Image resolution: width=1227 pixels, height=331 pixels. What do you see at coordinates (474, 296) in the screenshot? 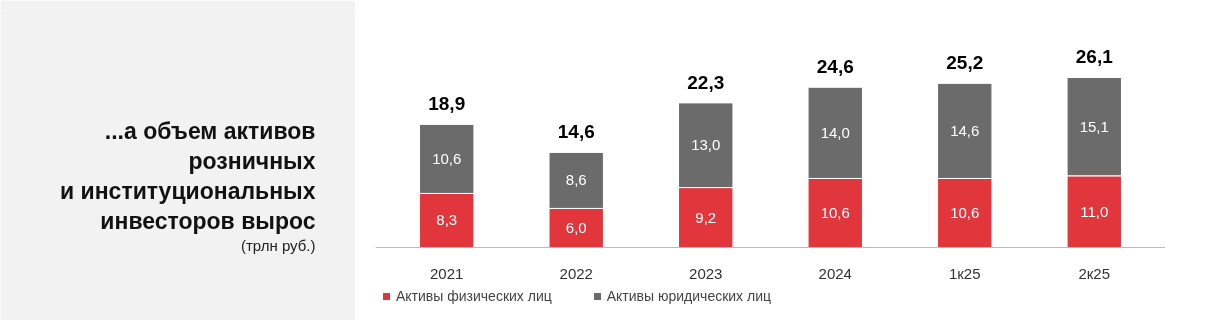
I see `legend-label: Активы физических лиц` at bounding box center [474, 296].